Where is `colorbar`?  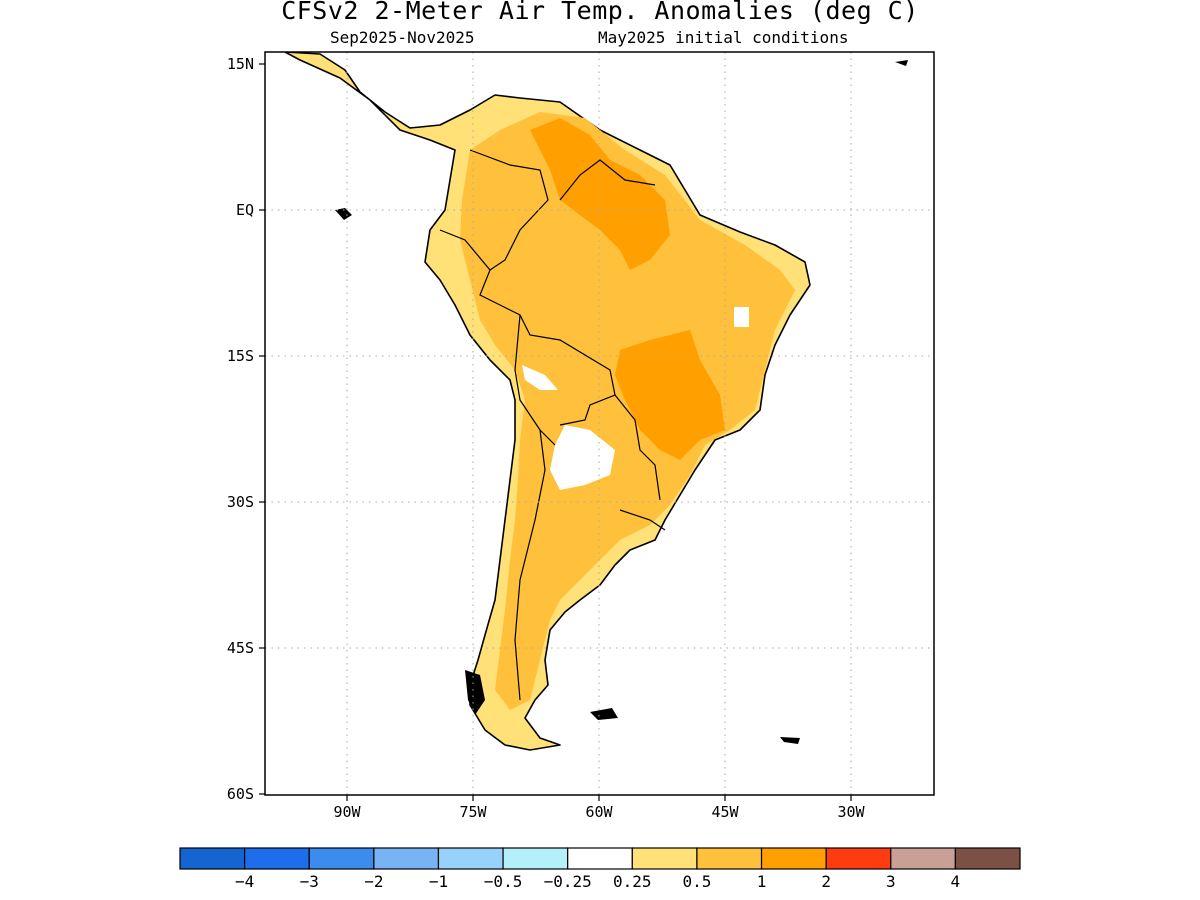
colorbar is located at coordinates (600, 858).